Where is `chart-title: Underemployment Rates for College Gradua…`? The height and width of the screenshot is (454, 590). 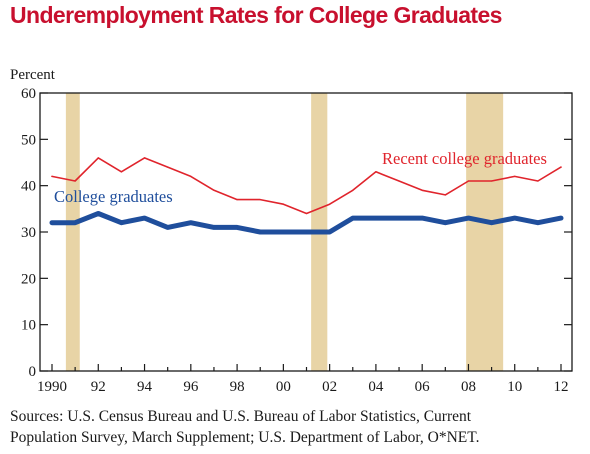 chart-title: Underemployment Rates for College Gradua… is located at coordinates (256, 15).